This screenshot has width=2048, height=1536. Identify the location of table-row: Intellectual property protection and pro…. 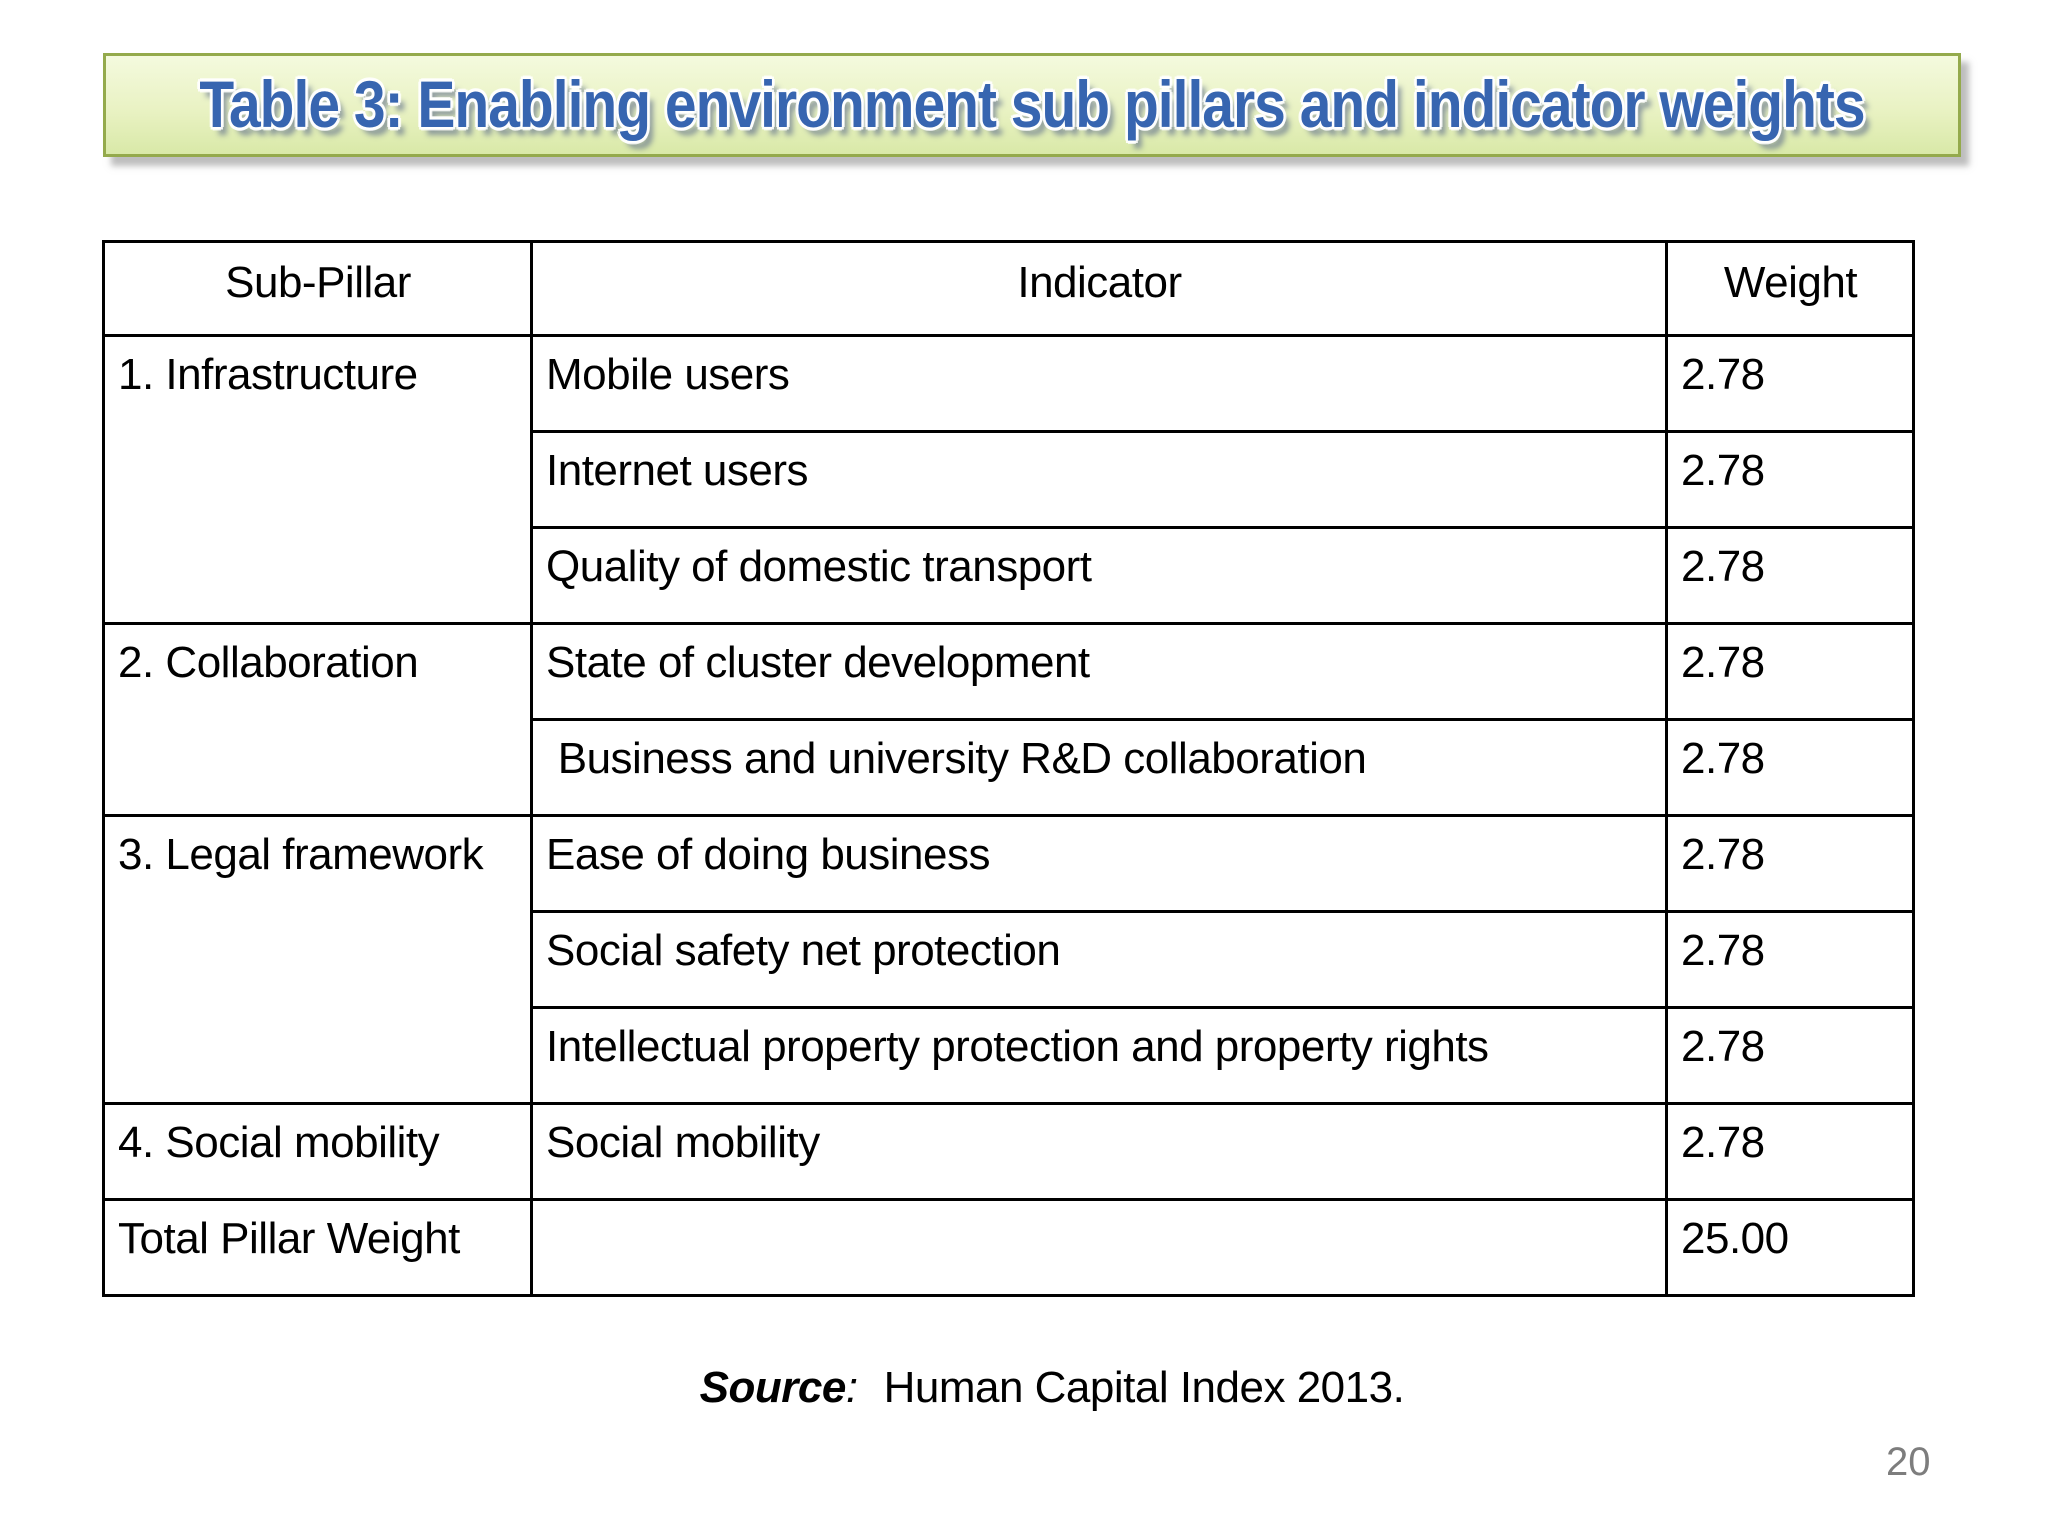
(1009, 1055).